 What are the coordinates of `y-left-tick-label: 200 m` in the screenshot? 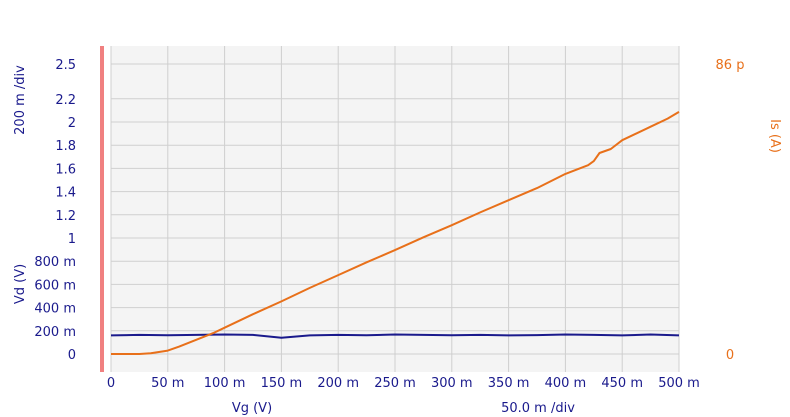 It's located at (55, 332).